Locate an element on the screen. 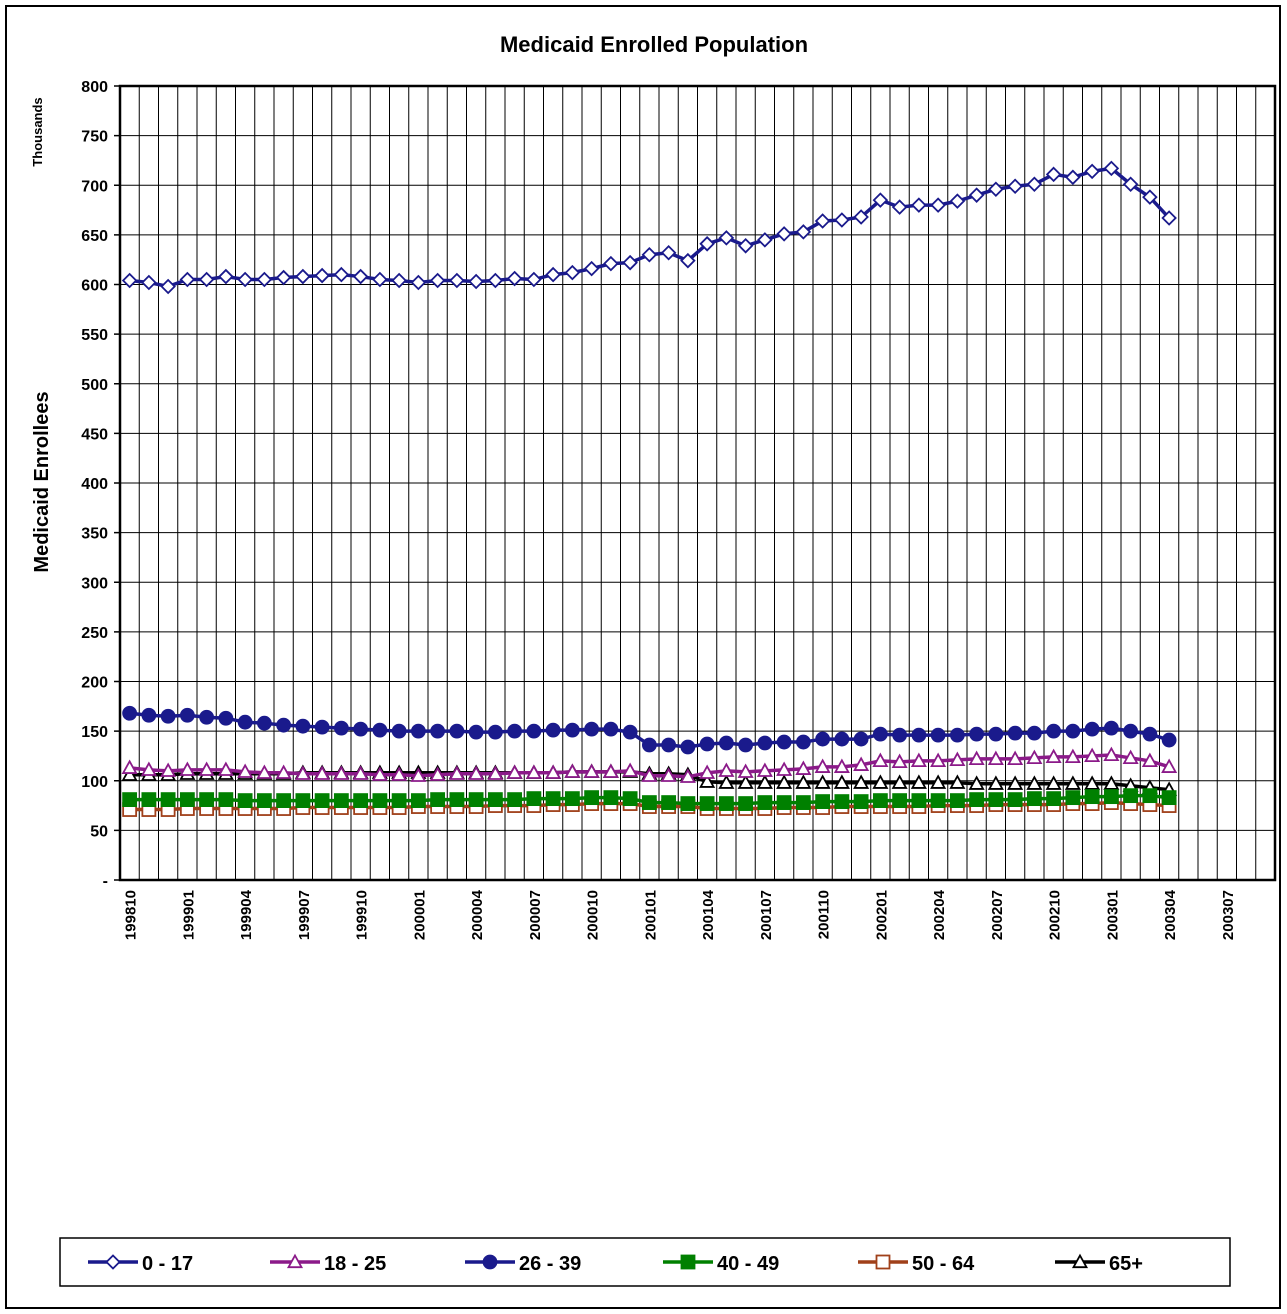 This screenshot has width=1287, height=1314. y-tick-label: 100 is located at coordinates (94, 782).